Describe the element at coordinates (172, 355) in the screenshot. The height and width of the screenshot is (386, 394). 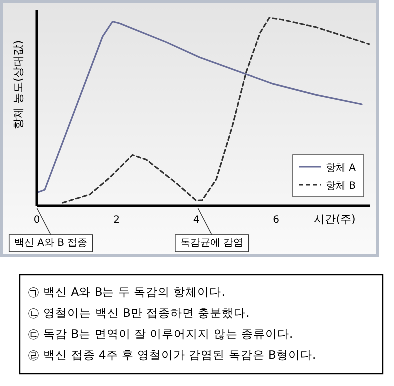
I see `text: ㉣ 백신 접종 4주 후 영철이가 감염된 독감은 B형이다.` at that location.